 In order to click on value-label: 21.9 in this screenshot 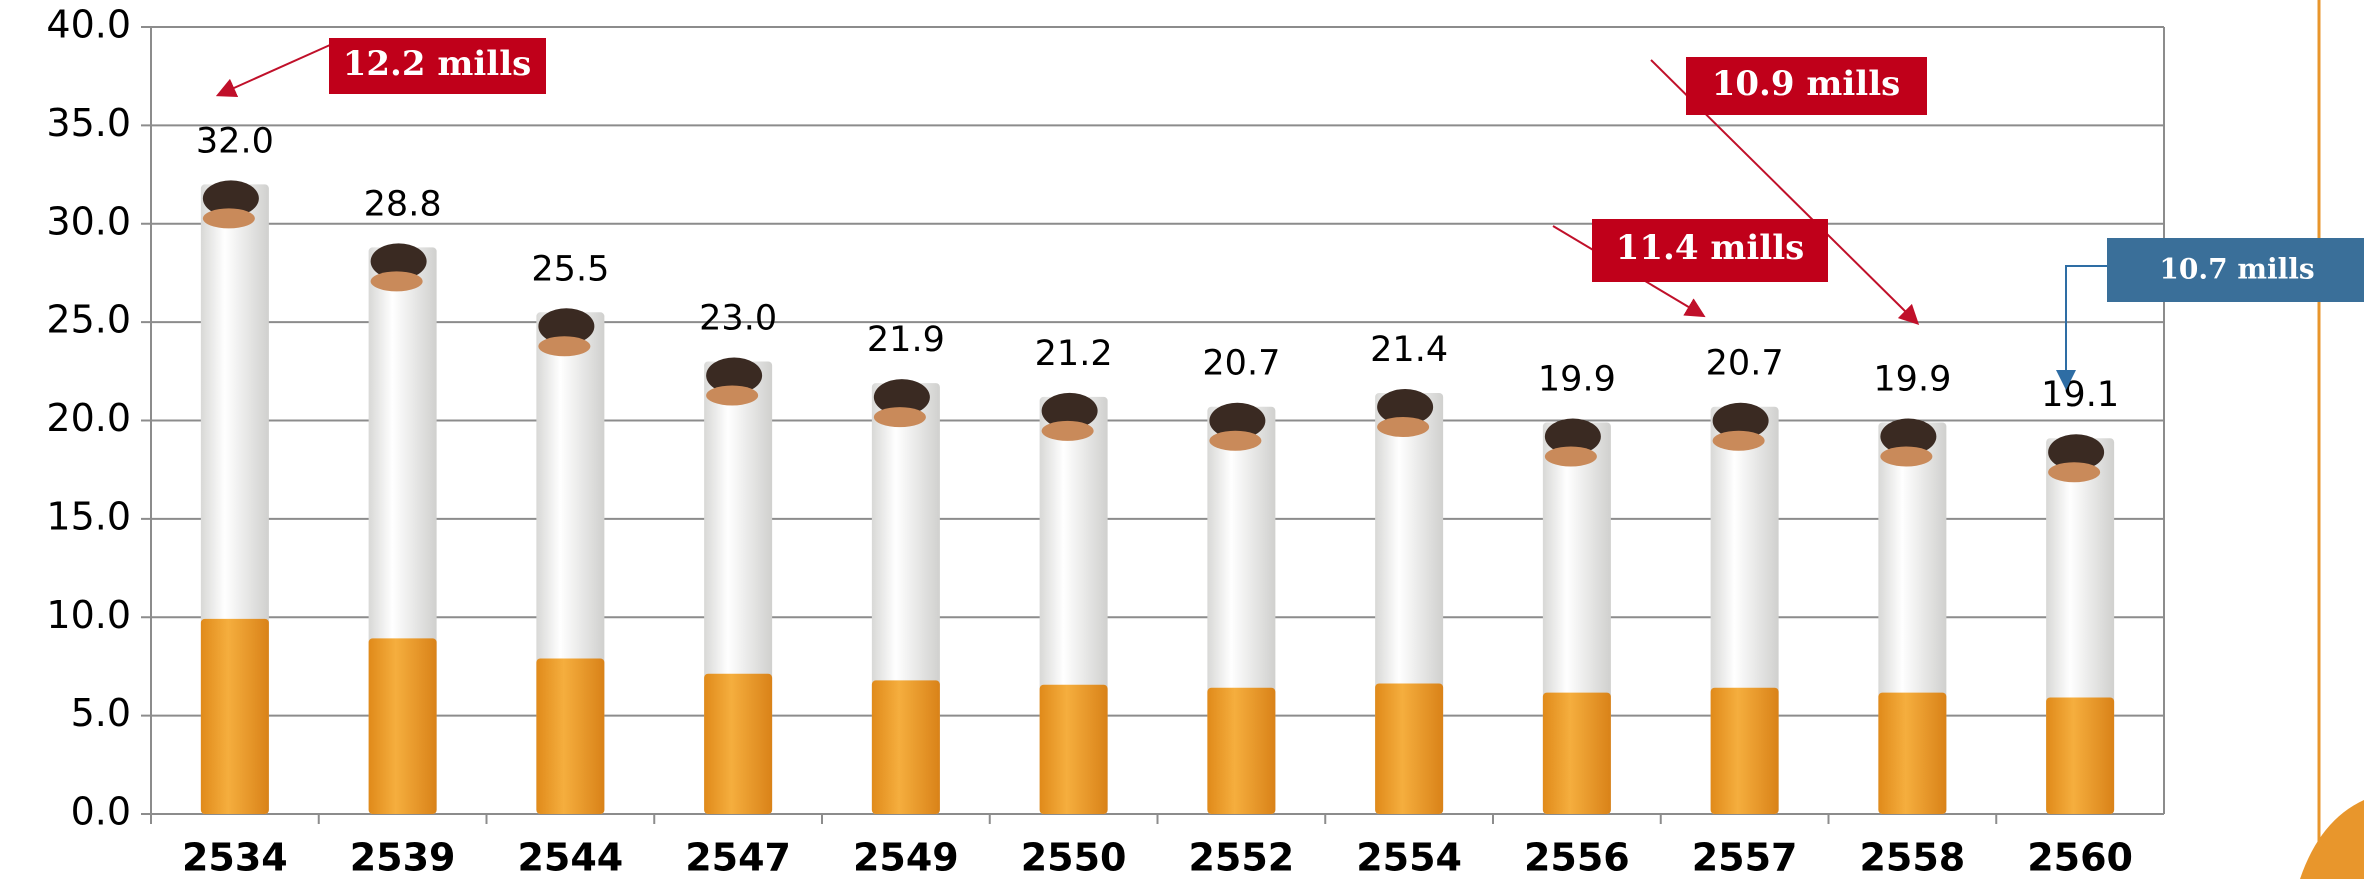, I will do `click(906, 340)`.